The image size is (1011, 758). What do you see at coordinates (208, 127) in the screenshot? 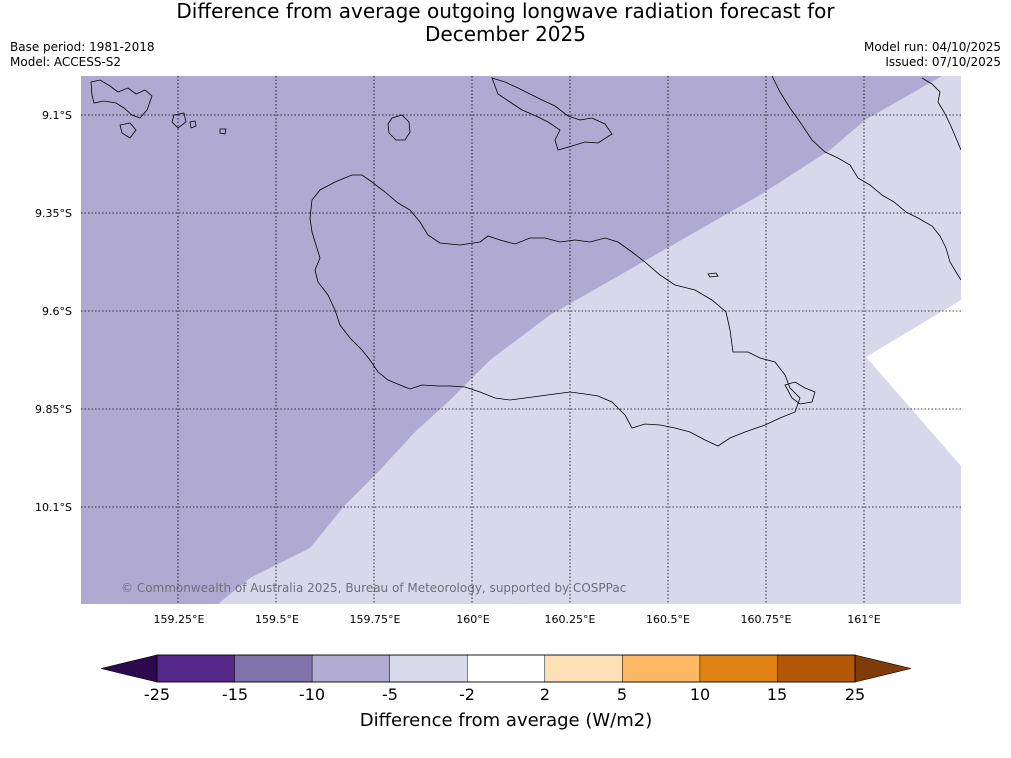
I see `coastline-northwest-islet-c` at bounding box center [208, 127].